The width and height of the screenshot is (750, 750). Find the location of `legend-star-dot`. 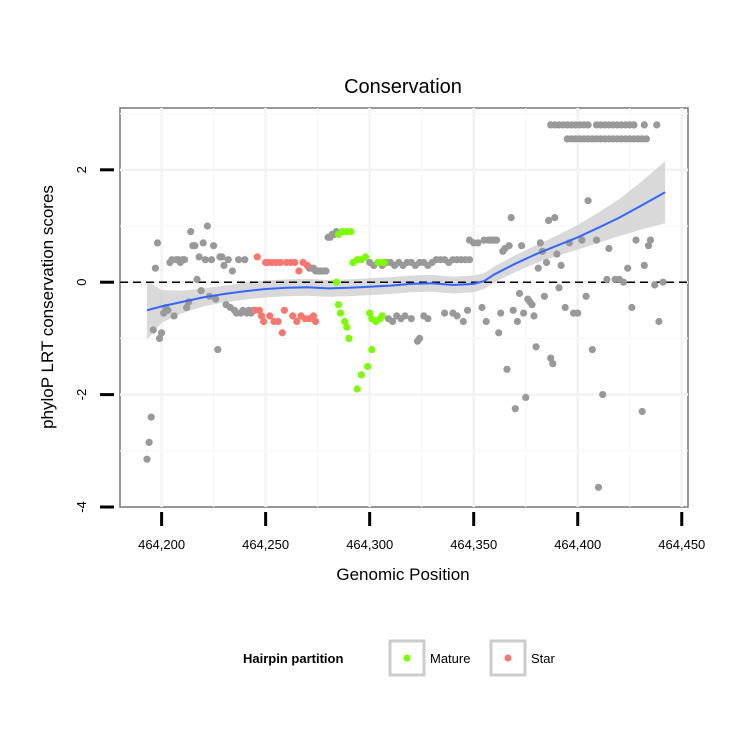

legend-star-dot is located at coordinates (508, 658).